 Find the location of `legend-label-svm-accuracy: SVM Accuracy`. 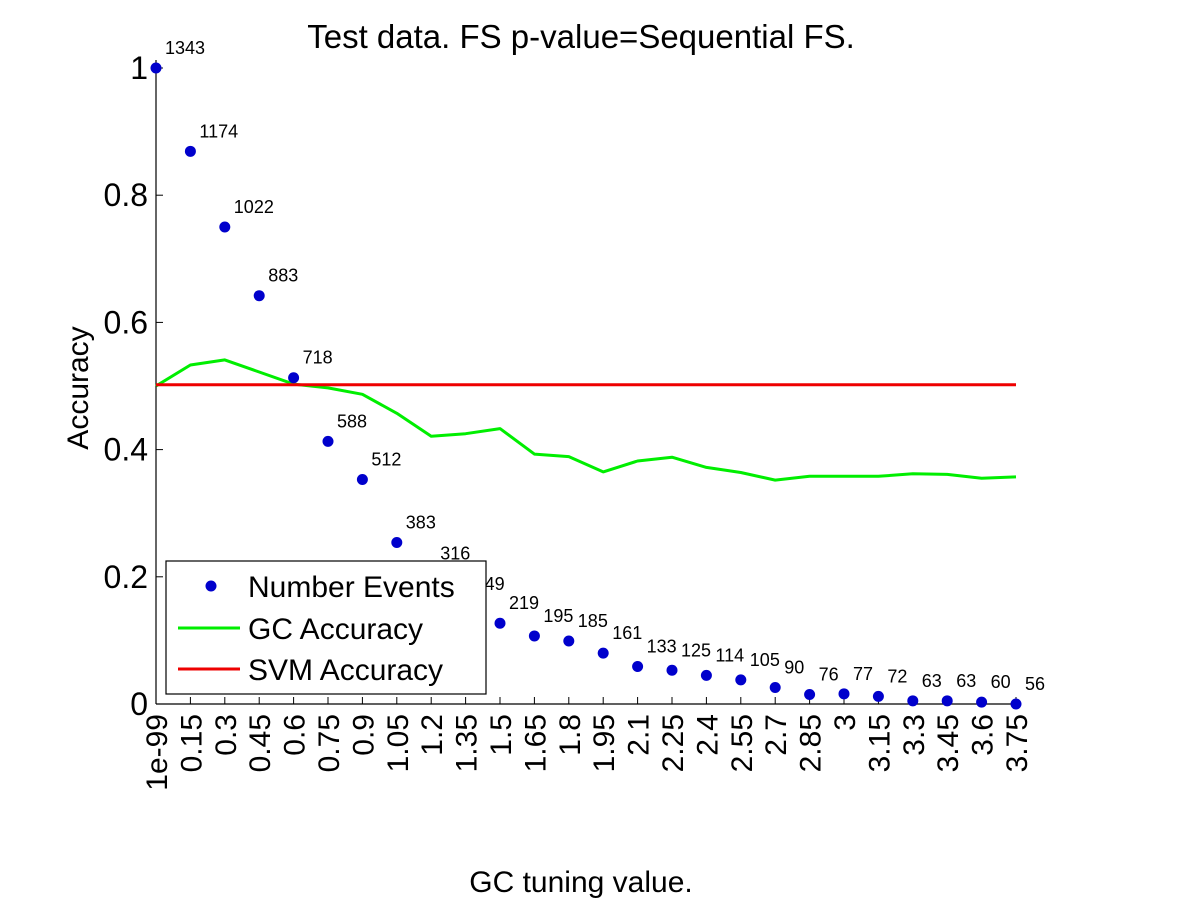

legend-label-svm-accuracy: SVM Accuracy is located at coordinates (345, 670).